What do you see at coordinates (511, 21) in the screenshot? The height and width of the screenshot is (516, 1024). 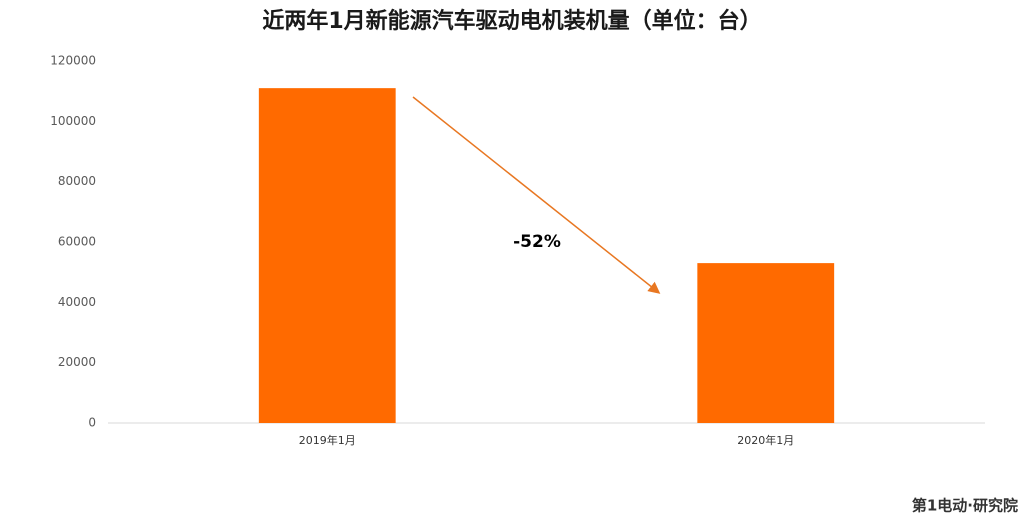 I see `chart-title: 近两年1月新能源汽车驱动电机装机量（单位：台）` at bounding box center [511, 21].